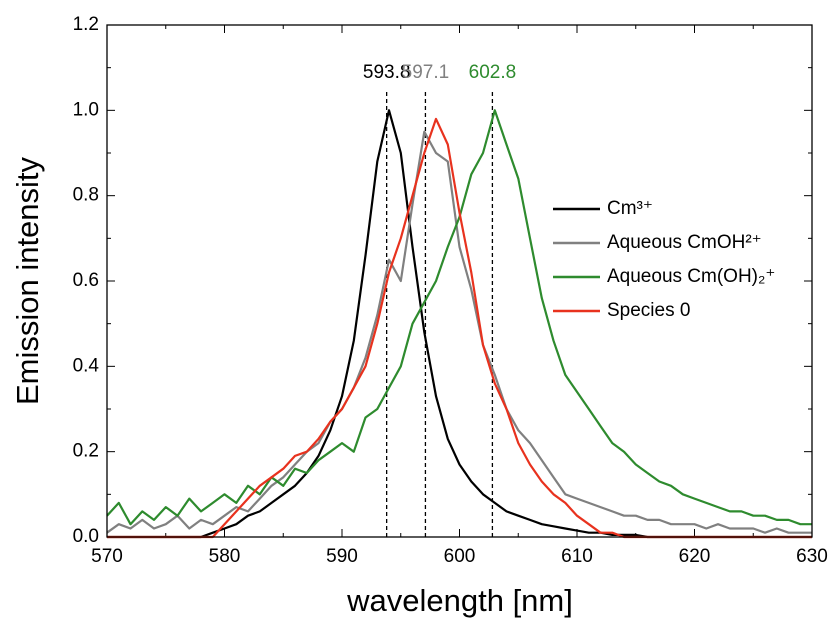 The width and height of the screenshot is (835, 619). I want to click on x-axis-label: wavelength [nm], so click(459, 600).